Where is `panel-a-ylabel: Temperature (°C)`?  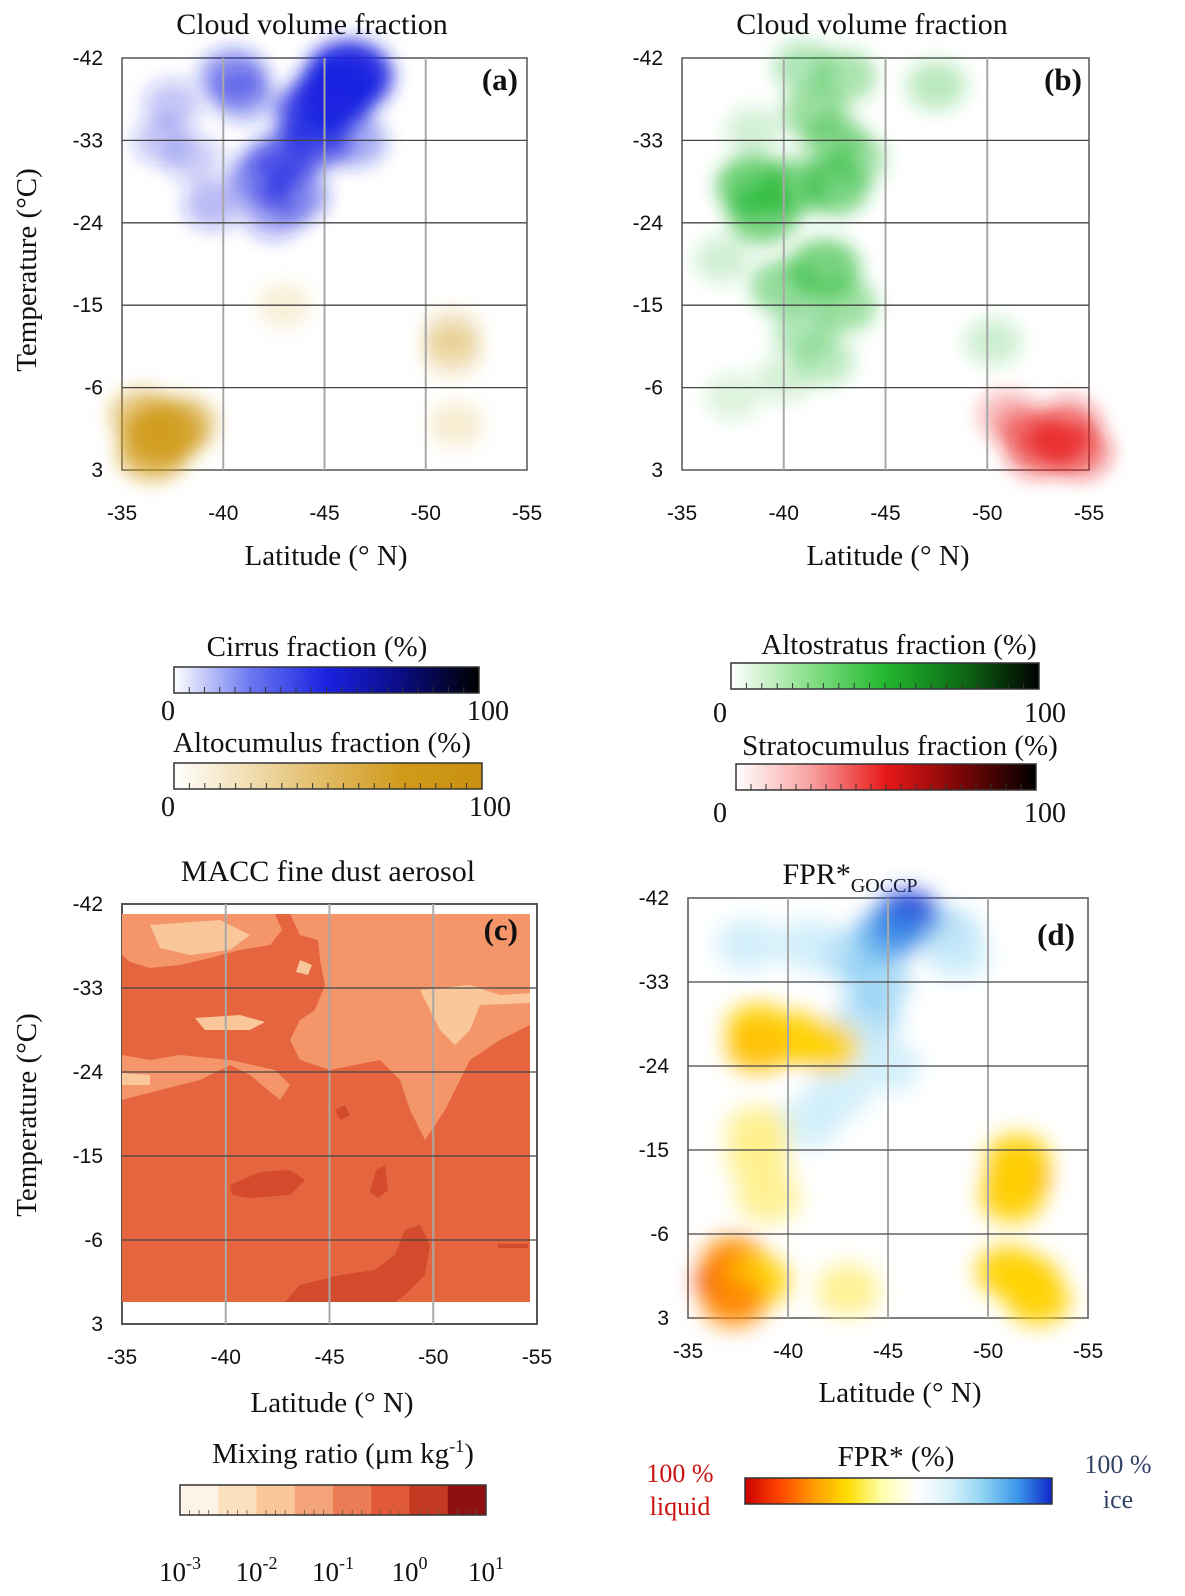 panel-a-ylabel: Temperature (°C) is located at coordinates (27, 270).